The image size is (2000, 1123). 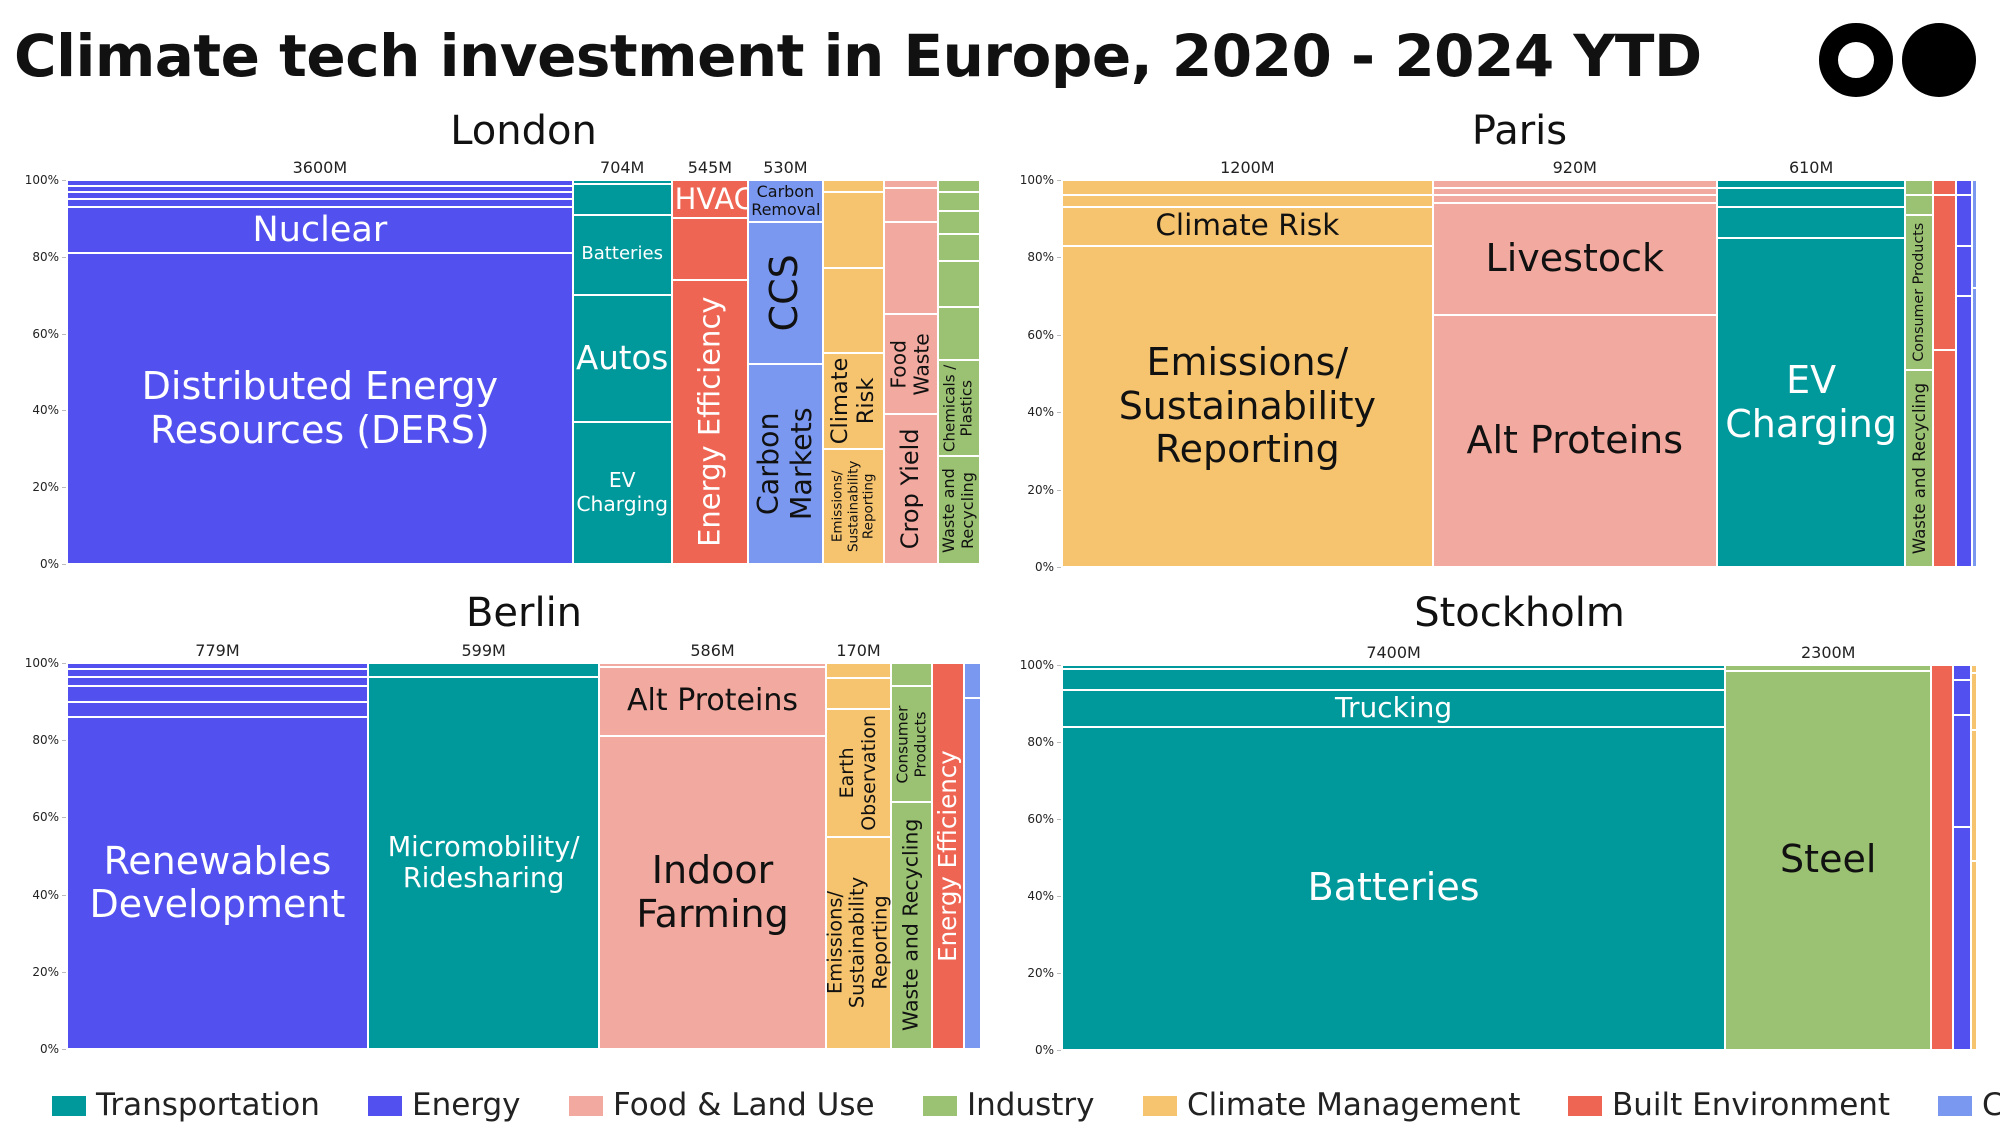 I want to click on segment-label: Micromobility/ Ridesharing, so click(x=483, y=862).